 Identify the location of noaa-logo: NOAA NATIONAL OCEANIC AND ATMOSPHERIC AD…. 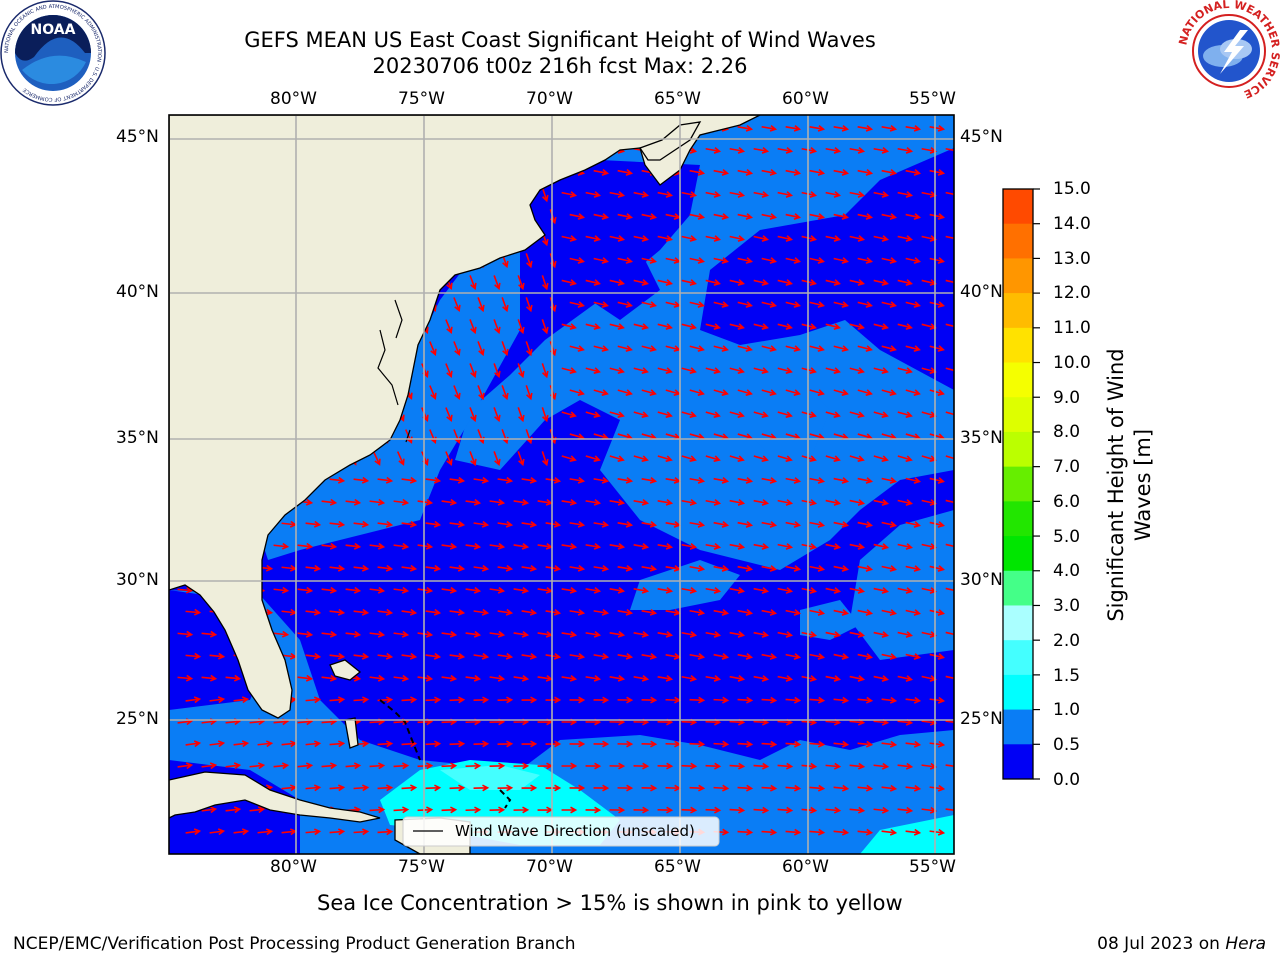
(53, 53).